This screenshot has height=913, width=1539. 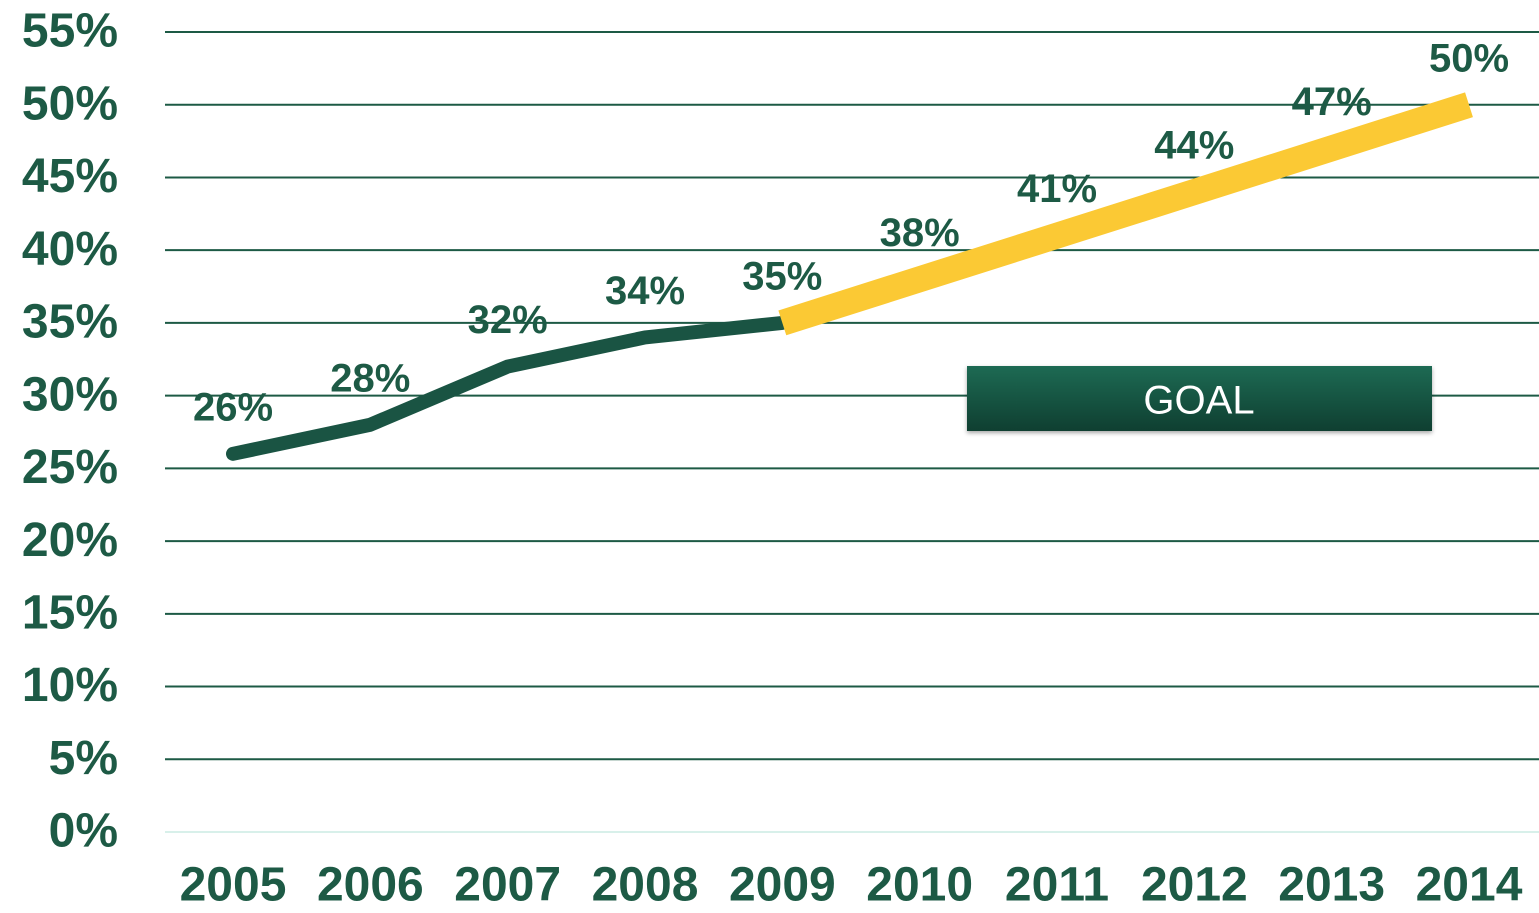 I want to click on y-tick-label: 0%, so click(x=83, y=831).